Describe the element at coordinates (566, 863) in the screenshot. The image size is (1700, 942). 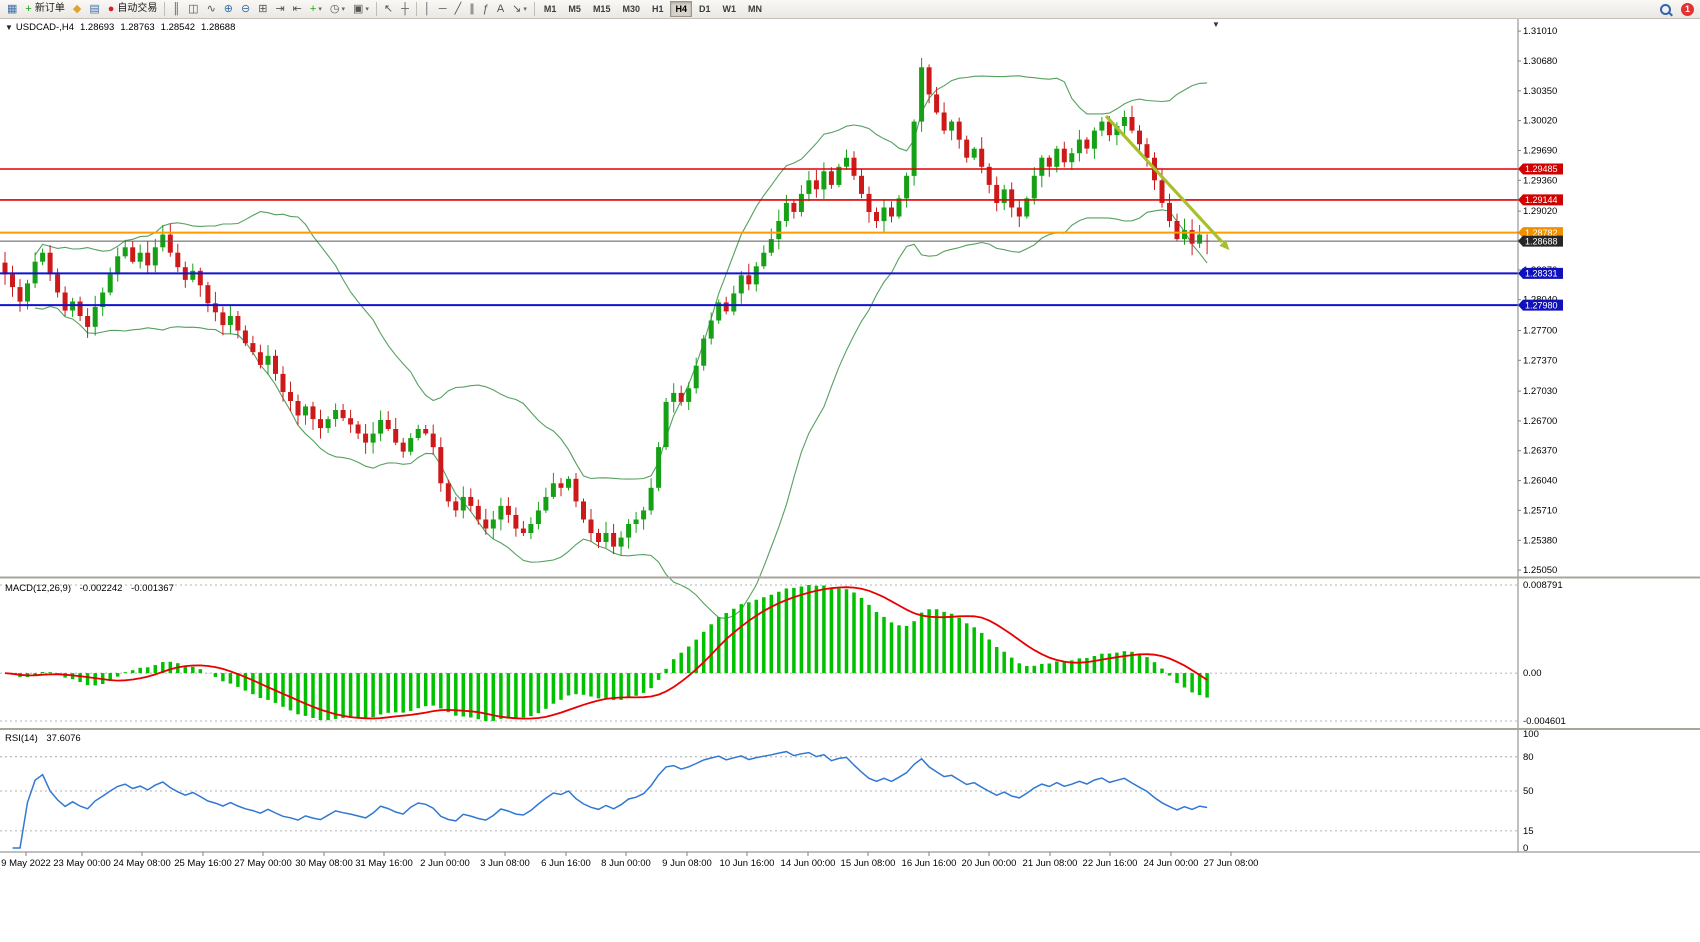
I see `time-axis-label: 6 Jun 16:00` at that location.